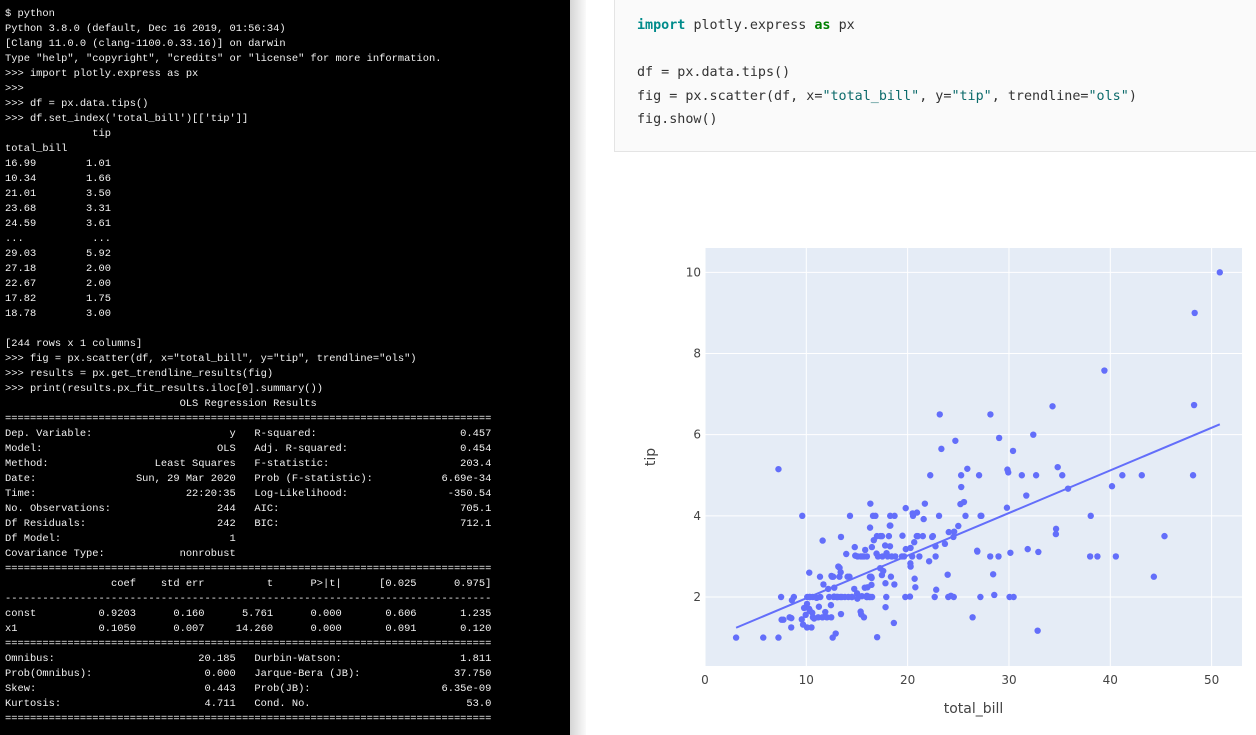  Describe the element at coordinates (1040, 96) in the screenshot. I see `code-token: , trendline=` at that location.